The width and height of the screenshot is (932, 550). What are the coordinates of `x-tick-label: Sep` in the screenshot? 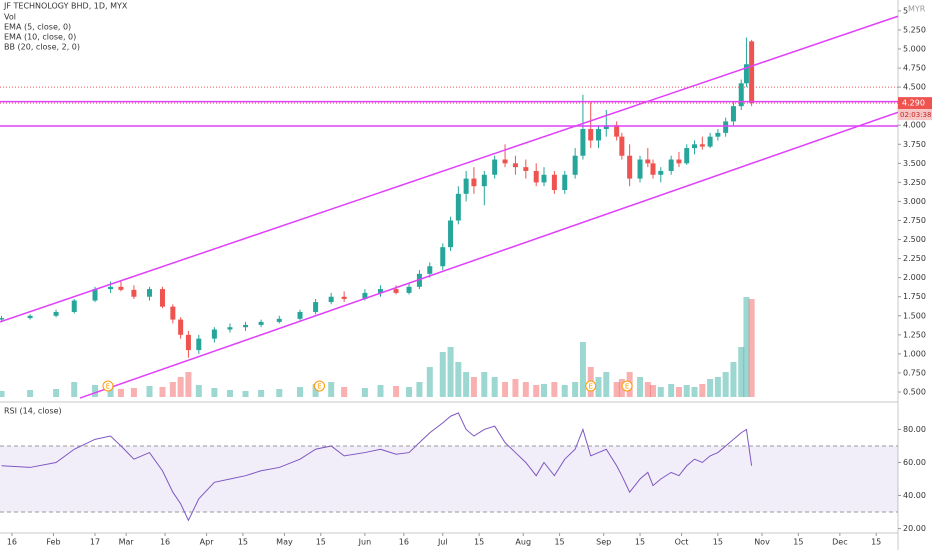 It's located at (603, 542).